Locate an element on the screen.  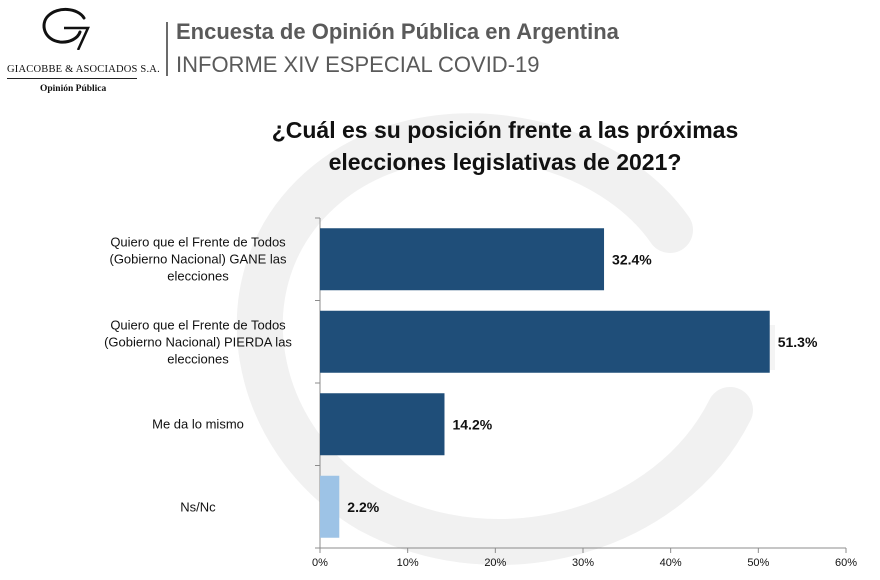
logo-company-name: GIACOBBE & ASOCIADOS S.A. is located at coordinates (83, 69).